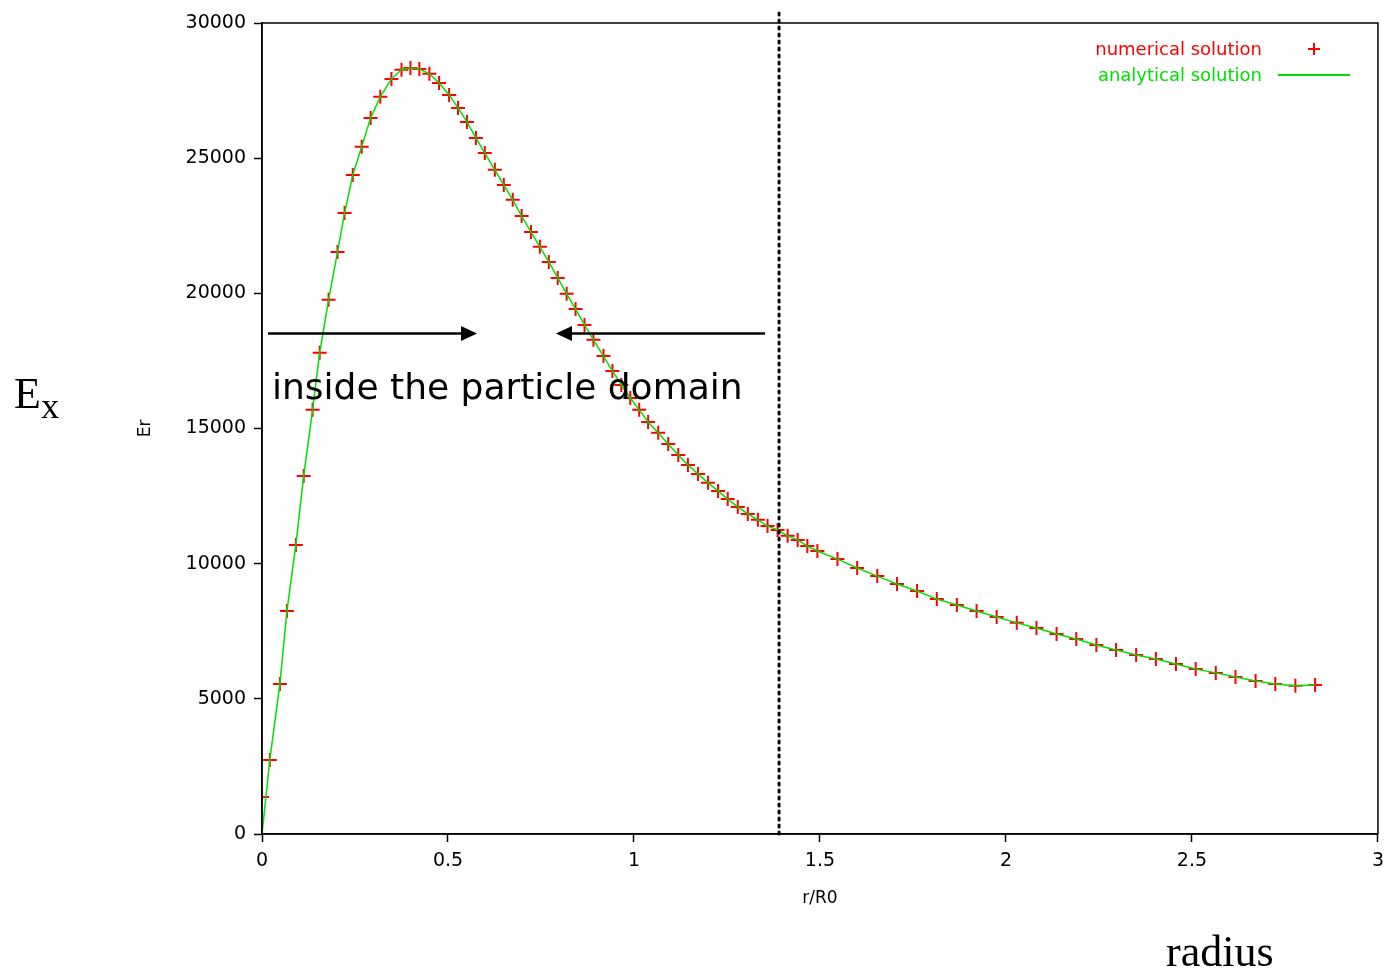 This screenshot has width=1392, height=976. Describe the element at coordinates (1179, 75) in the screenshot. I see `legend-label: analytical solution` at that location.